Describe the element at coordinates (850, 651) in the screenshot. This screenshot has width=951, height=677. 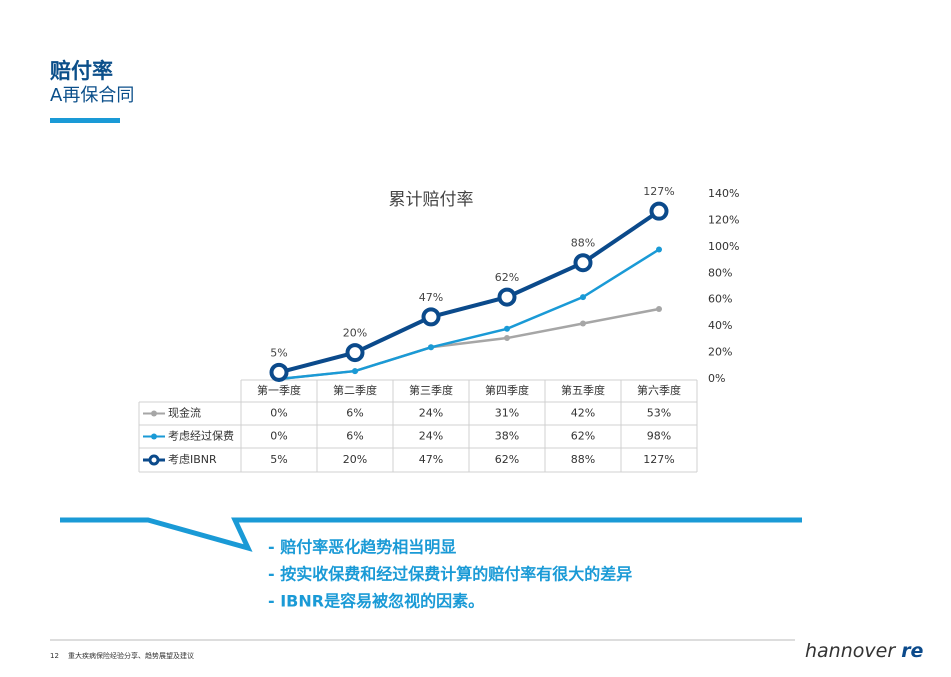
I see `logo-main: hannover` at that location.